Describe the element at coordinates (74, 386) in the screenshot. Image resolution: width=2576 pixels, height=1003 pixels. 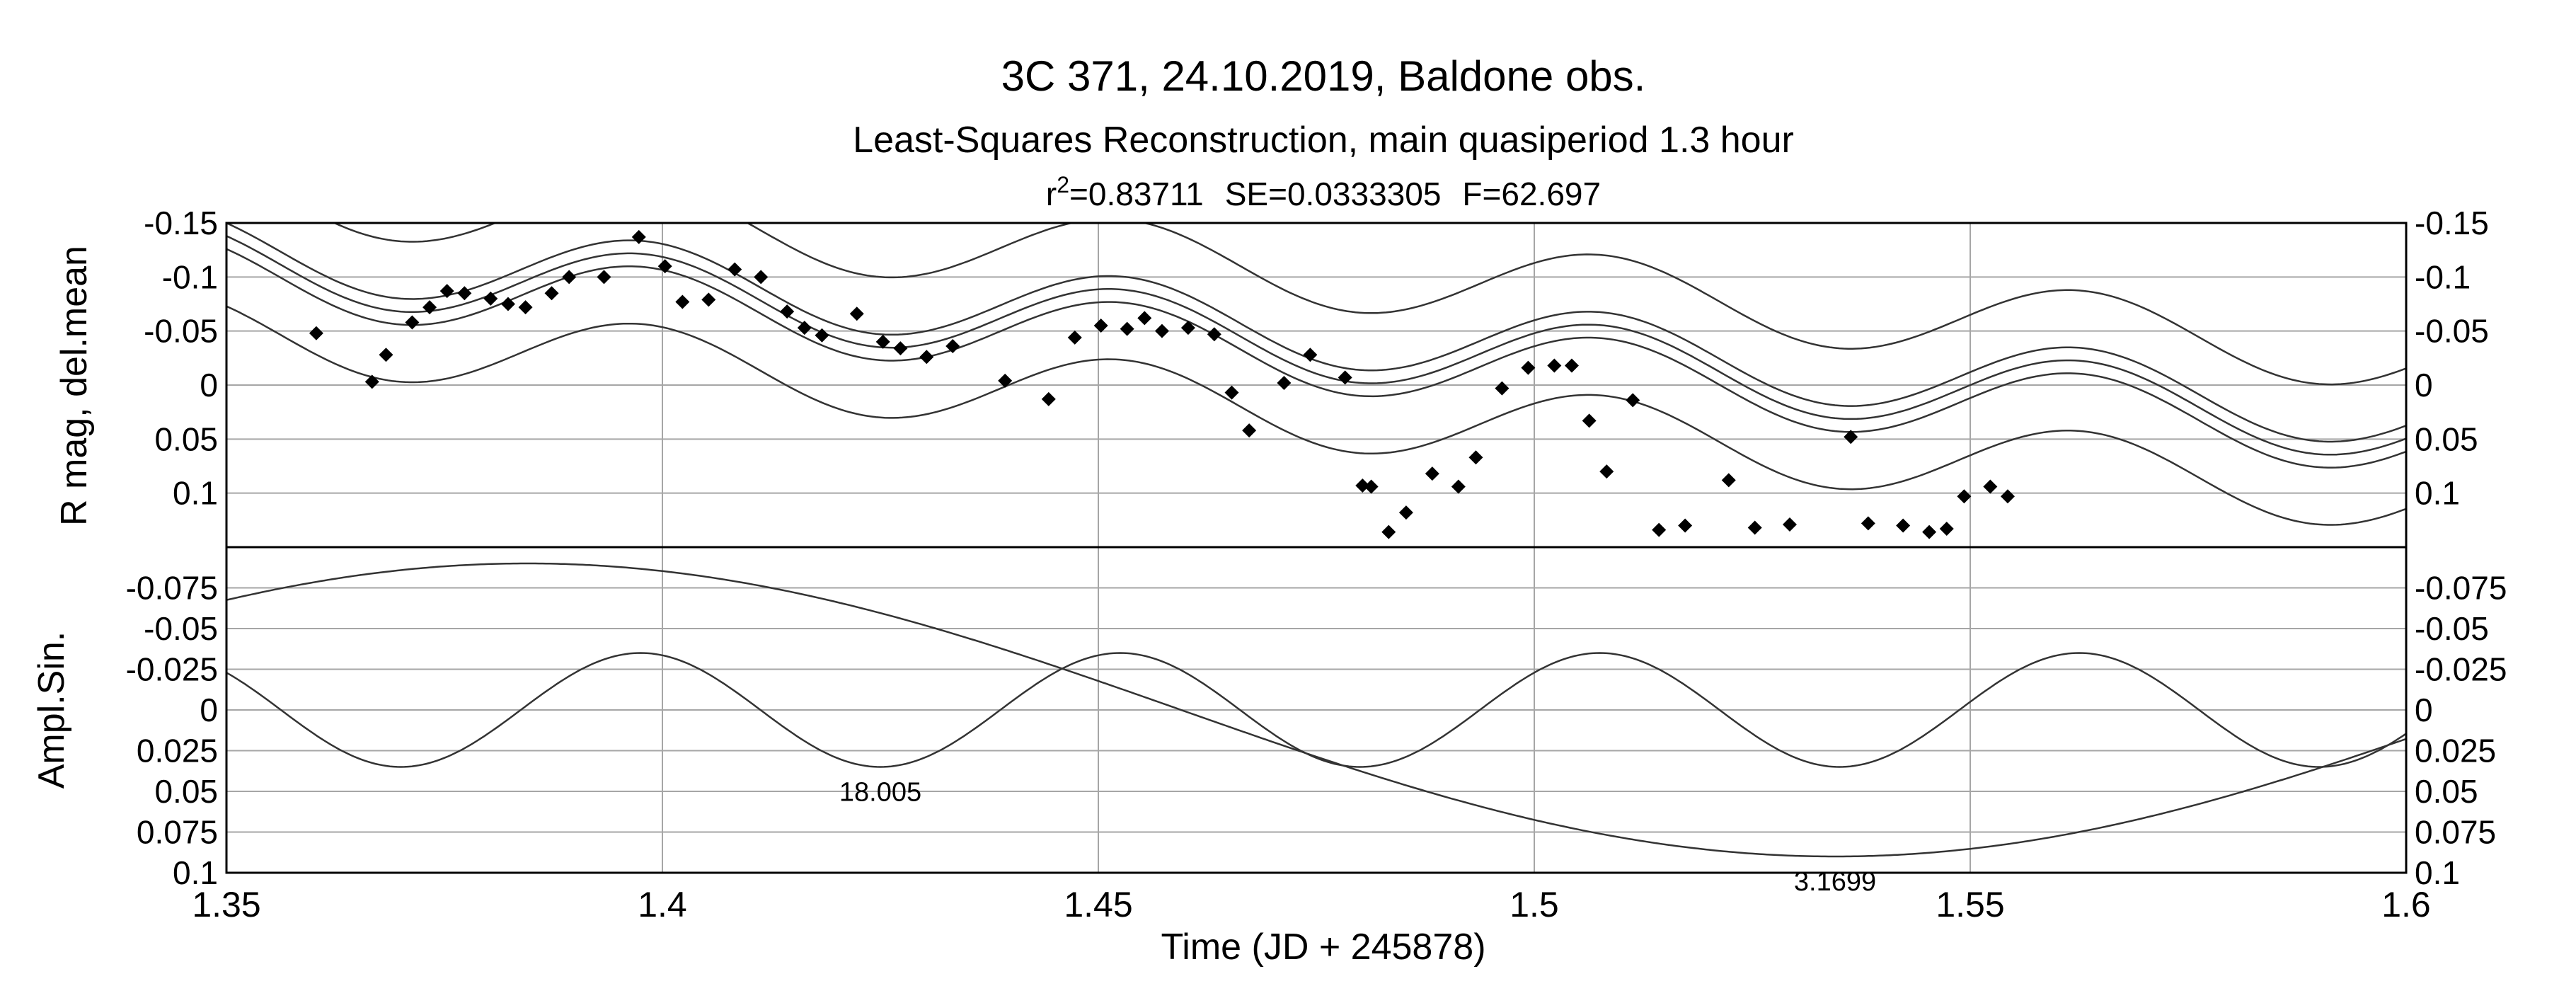
I see `top-y-axis-label: R mag, del.mean` at that location.